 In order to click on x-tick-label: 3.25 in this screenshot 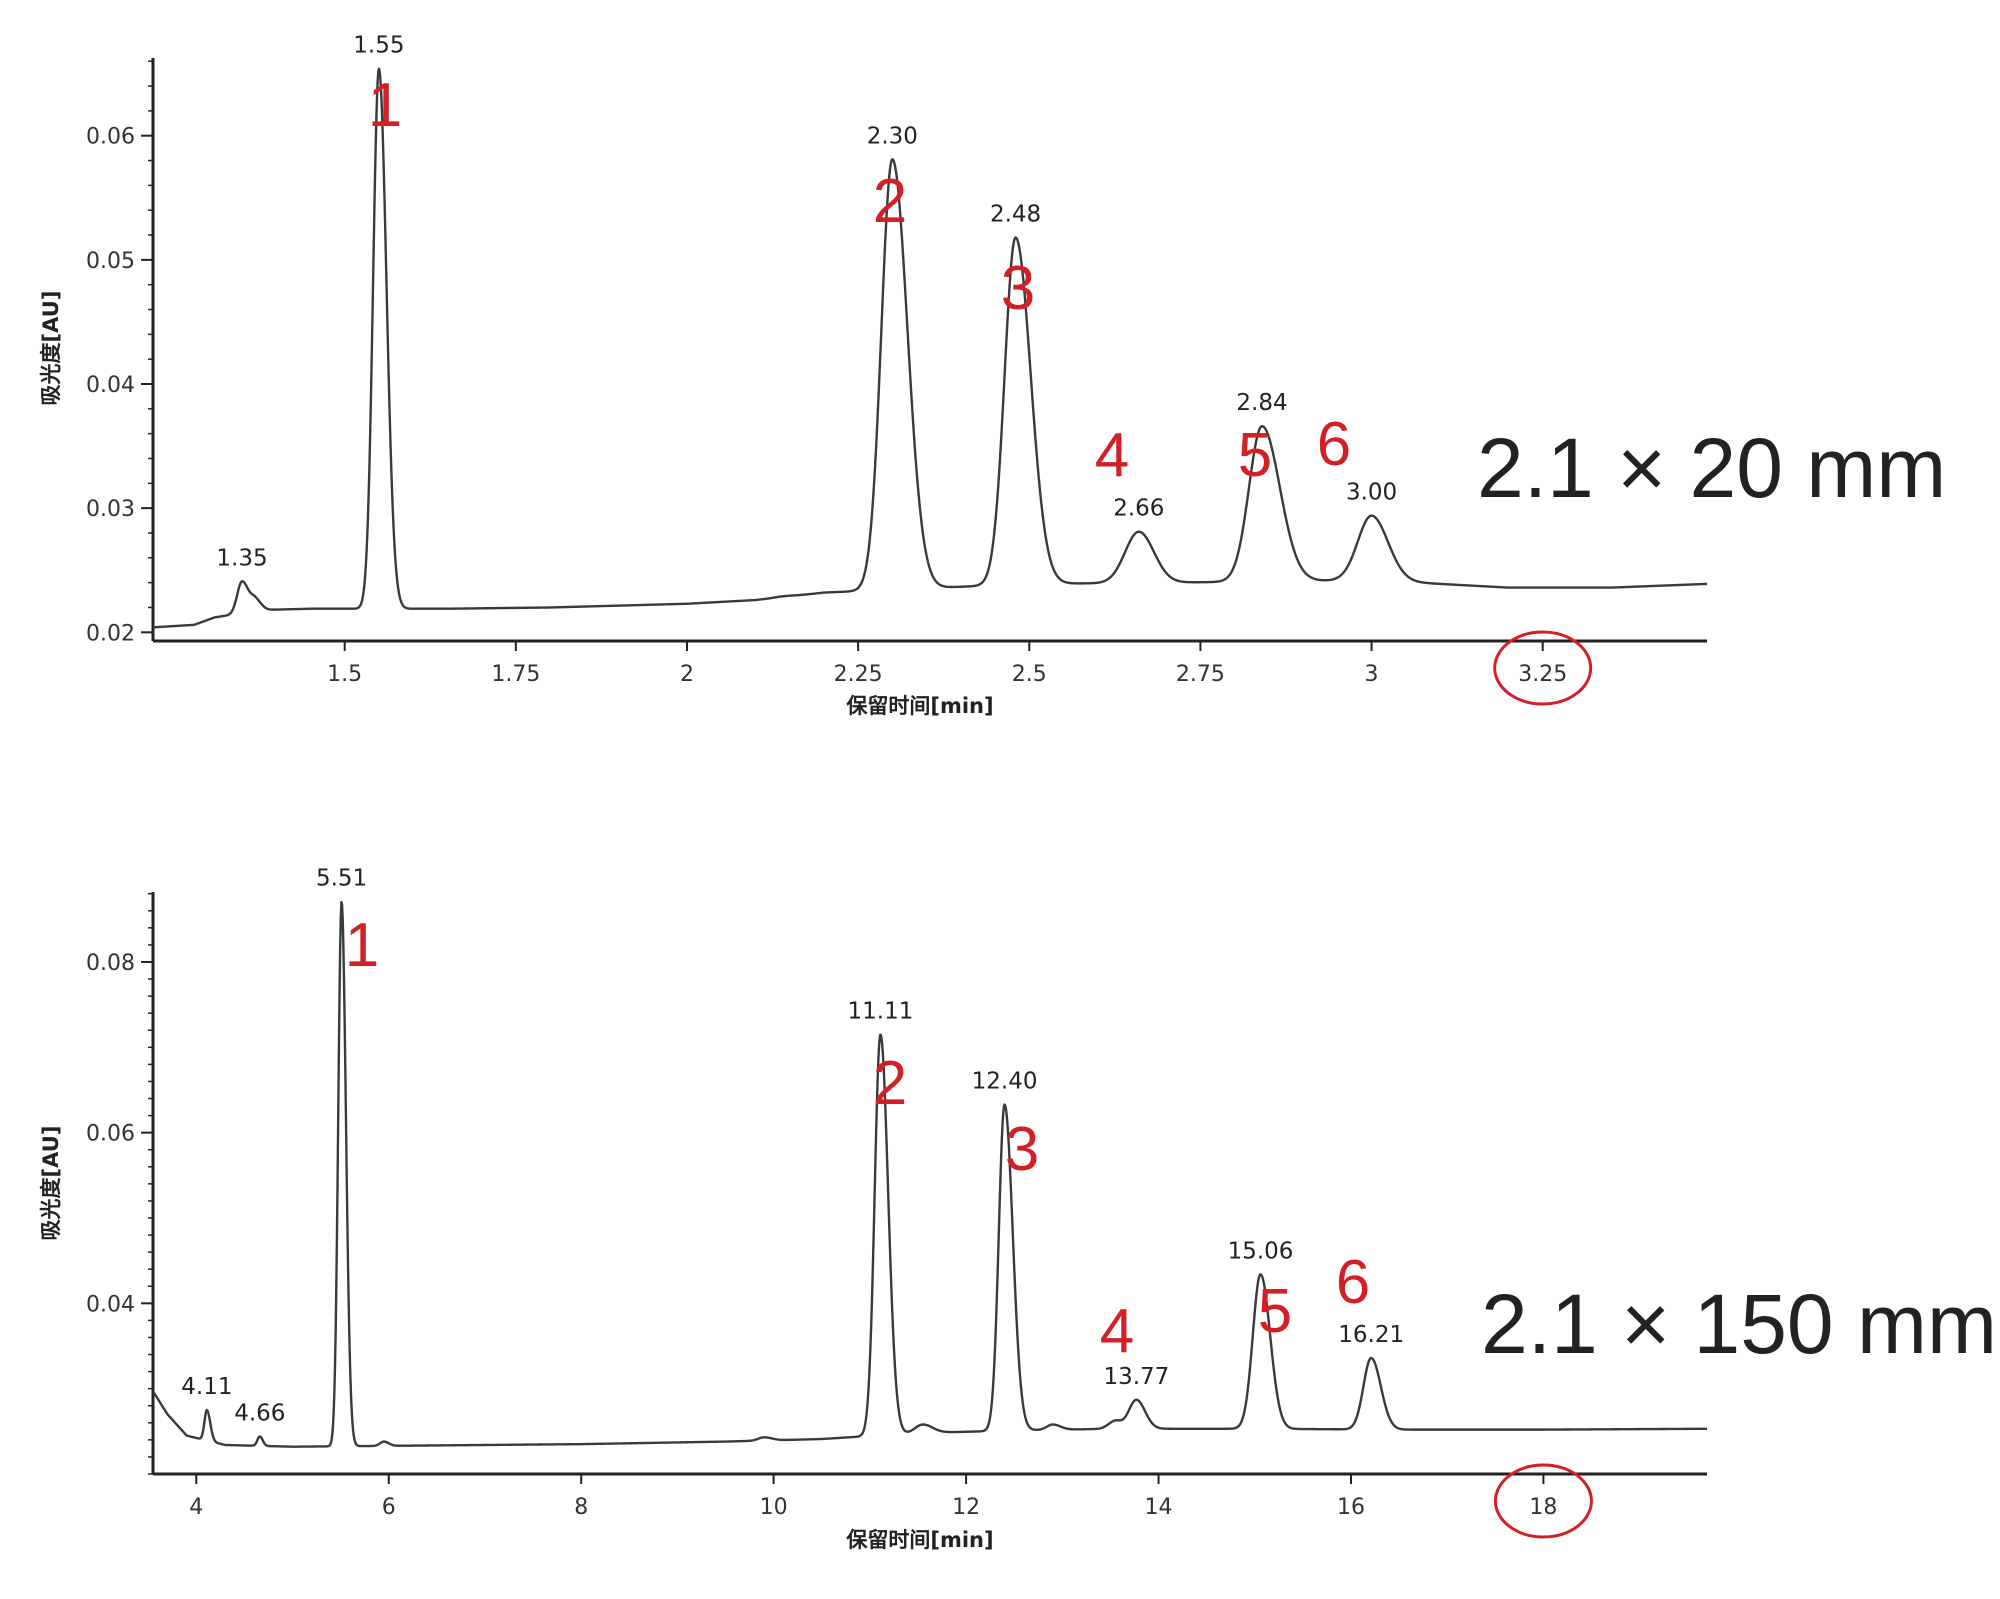, I will do `click(1542, 674)`.